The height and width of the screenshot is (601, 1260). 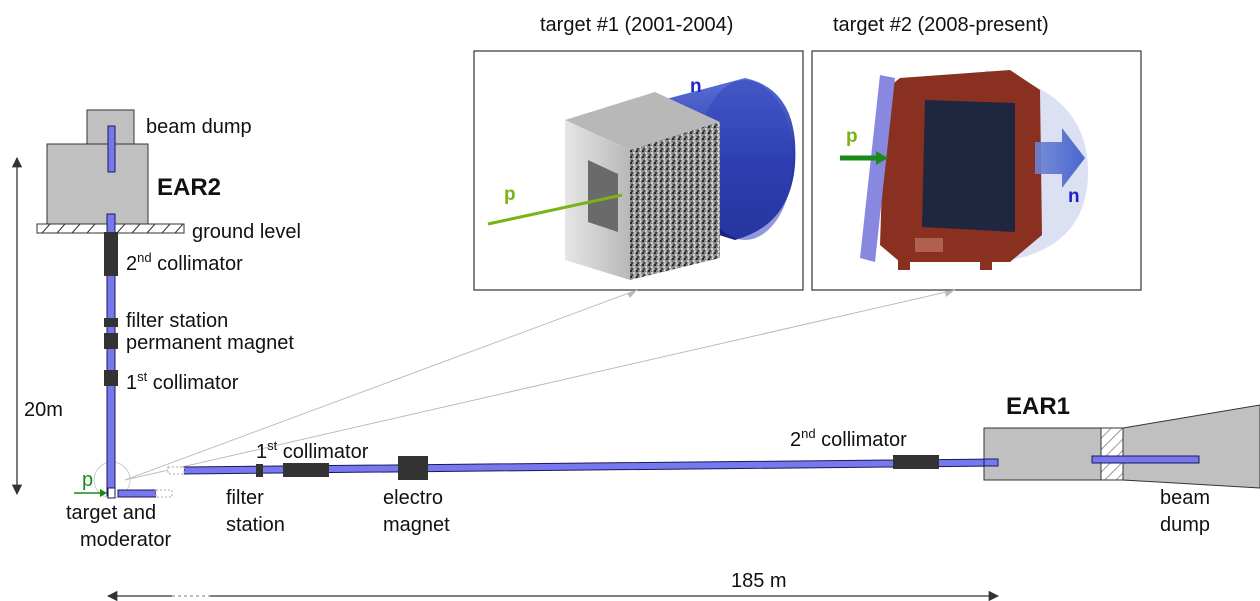 What do you see at coordinates (416, 525) in the screenshot?
I see `electro-magnet-label-2: magnet` at bounding box center [416, 525].